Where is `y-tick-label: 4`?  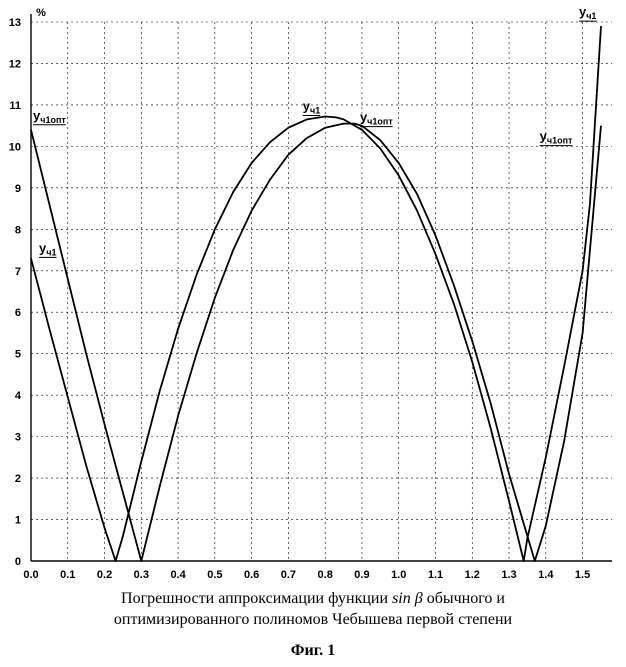
y-tick-label: 4 is located at coordinates (18, 396).